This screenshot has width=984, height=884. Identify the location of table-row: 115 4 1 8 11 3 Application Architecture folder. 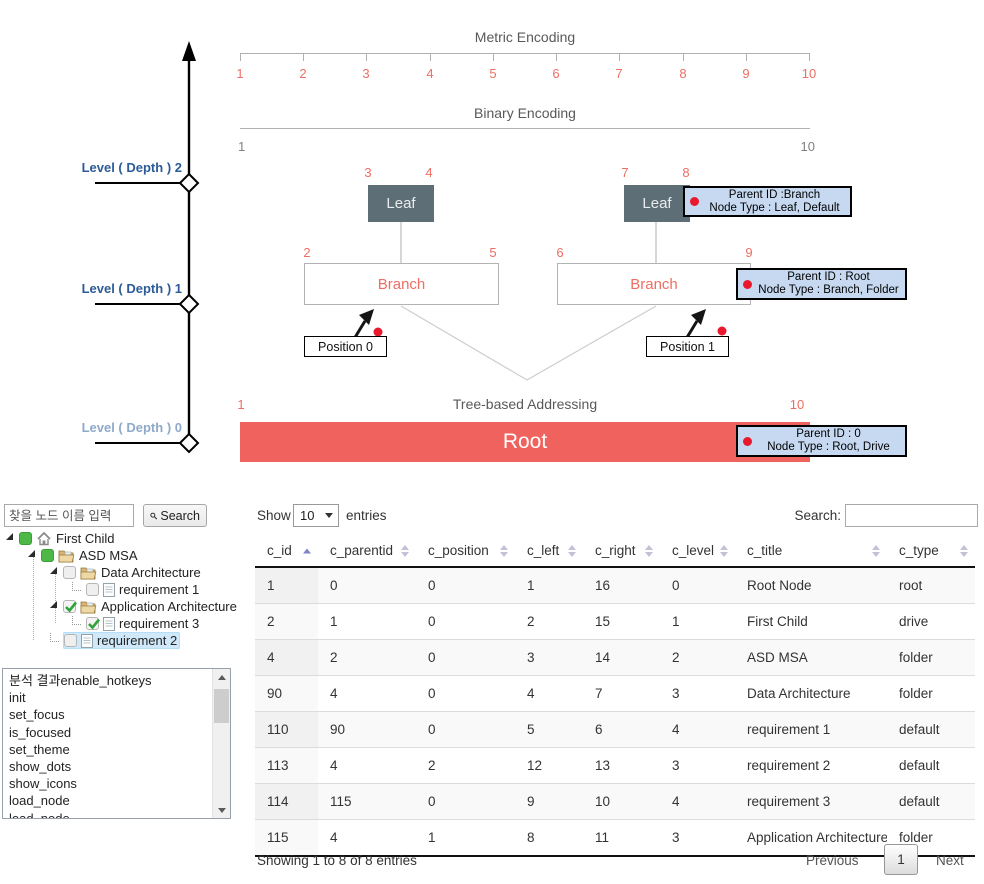
(615, 838).